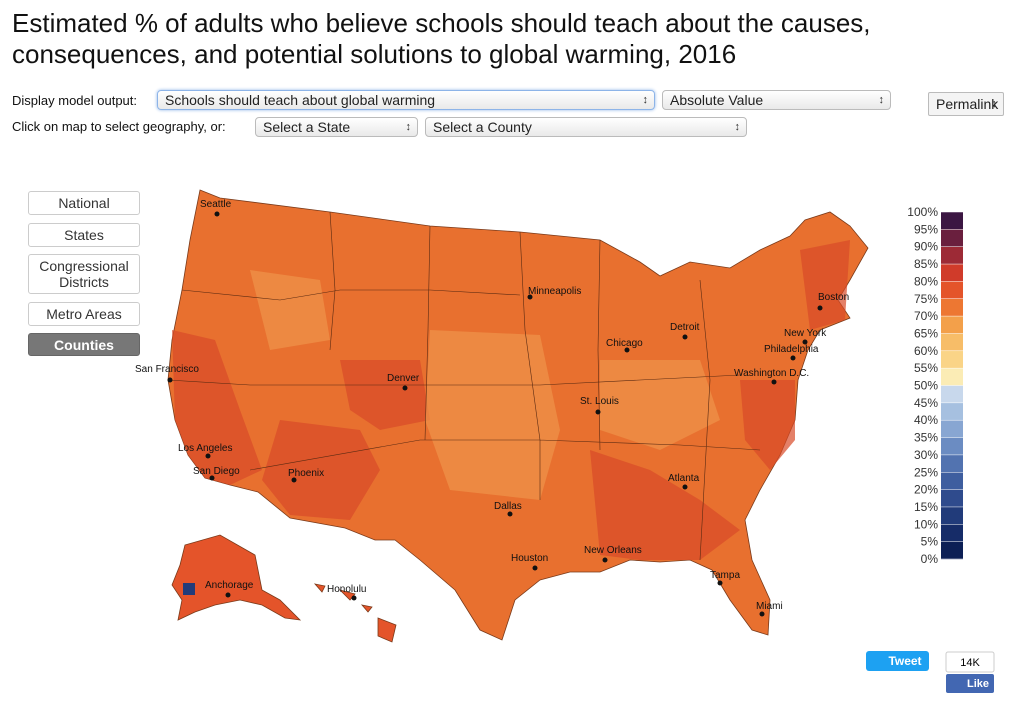  What do you see at coordinates (922, 212) in the screenshot?
I see `legend-label: 100%` at bounding box center [922, 212].